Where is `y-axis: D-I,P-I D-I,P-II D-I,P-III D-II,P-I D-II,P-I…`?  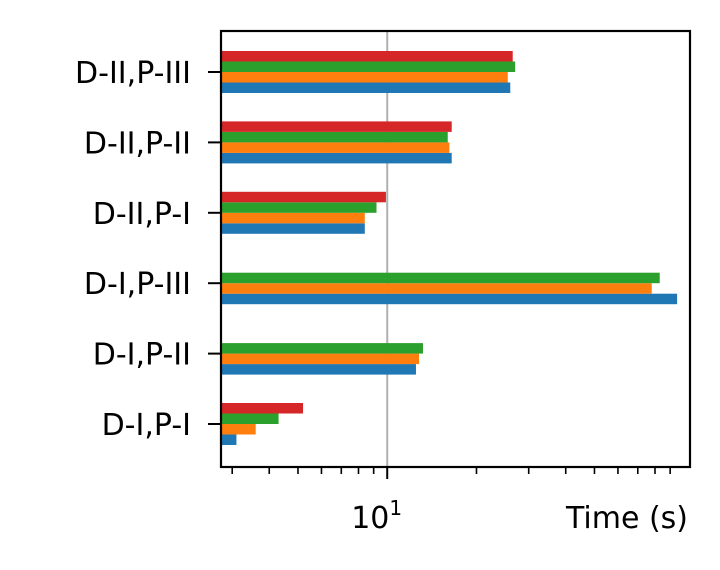 y-axis: D-I,P-I D-I,P-II D-I,P-III D-II,P-I D-II,P-I… is located at coordinates (148, 249).